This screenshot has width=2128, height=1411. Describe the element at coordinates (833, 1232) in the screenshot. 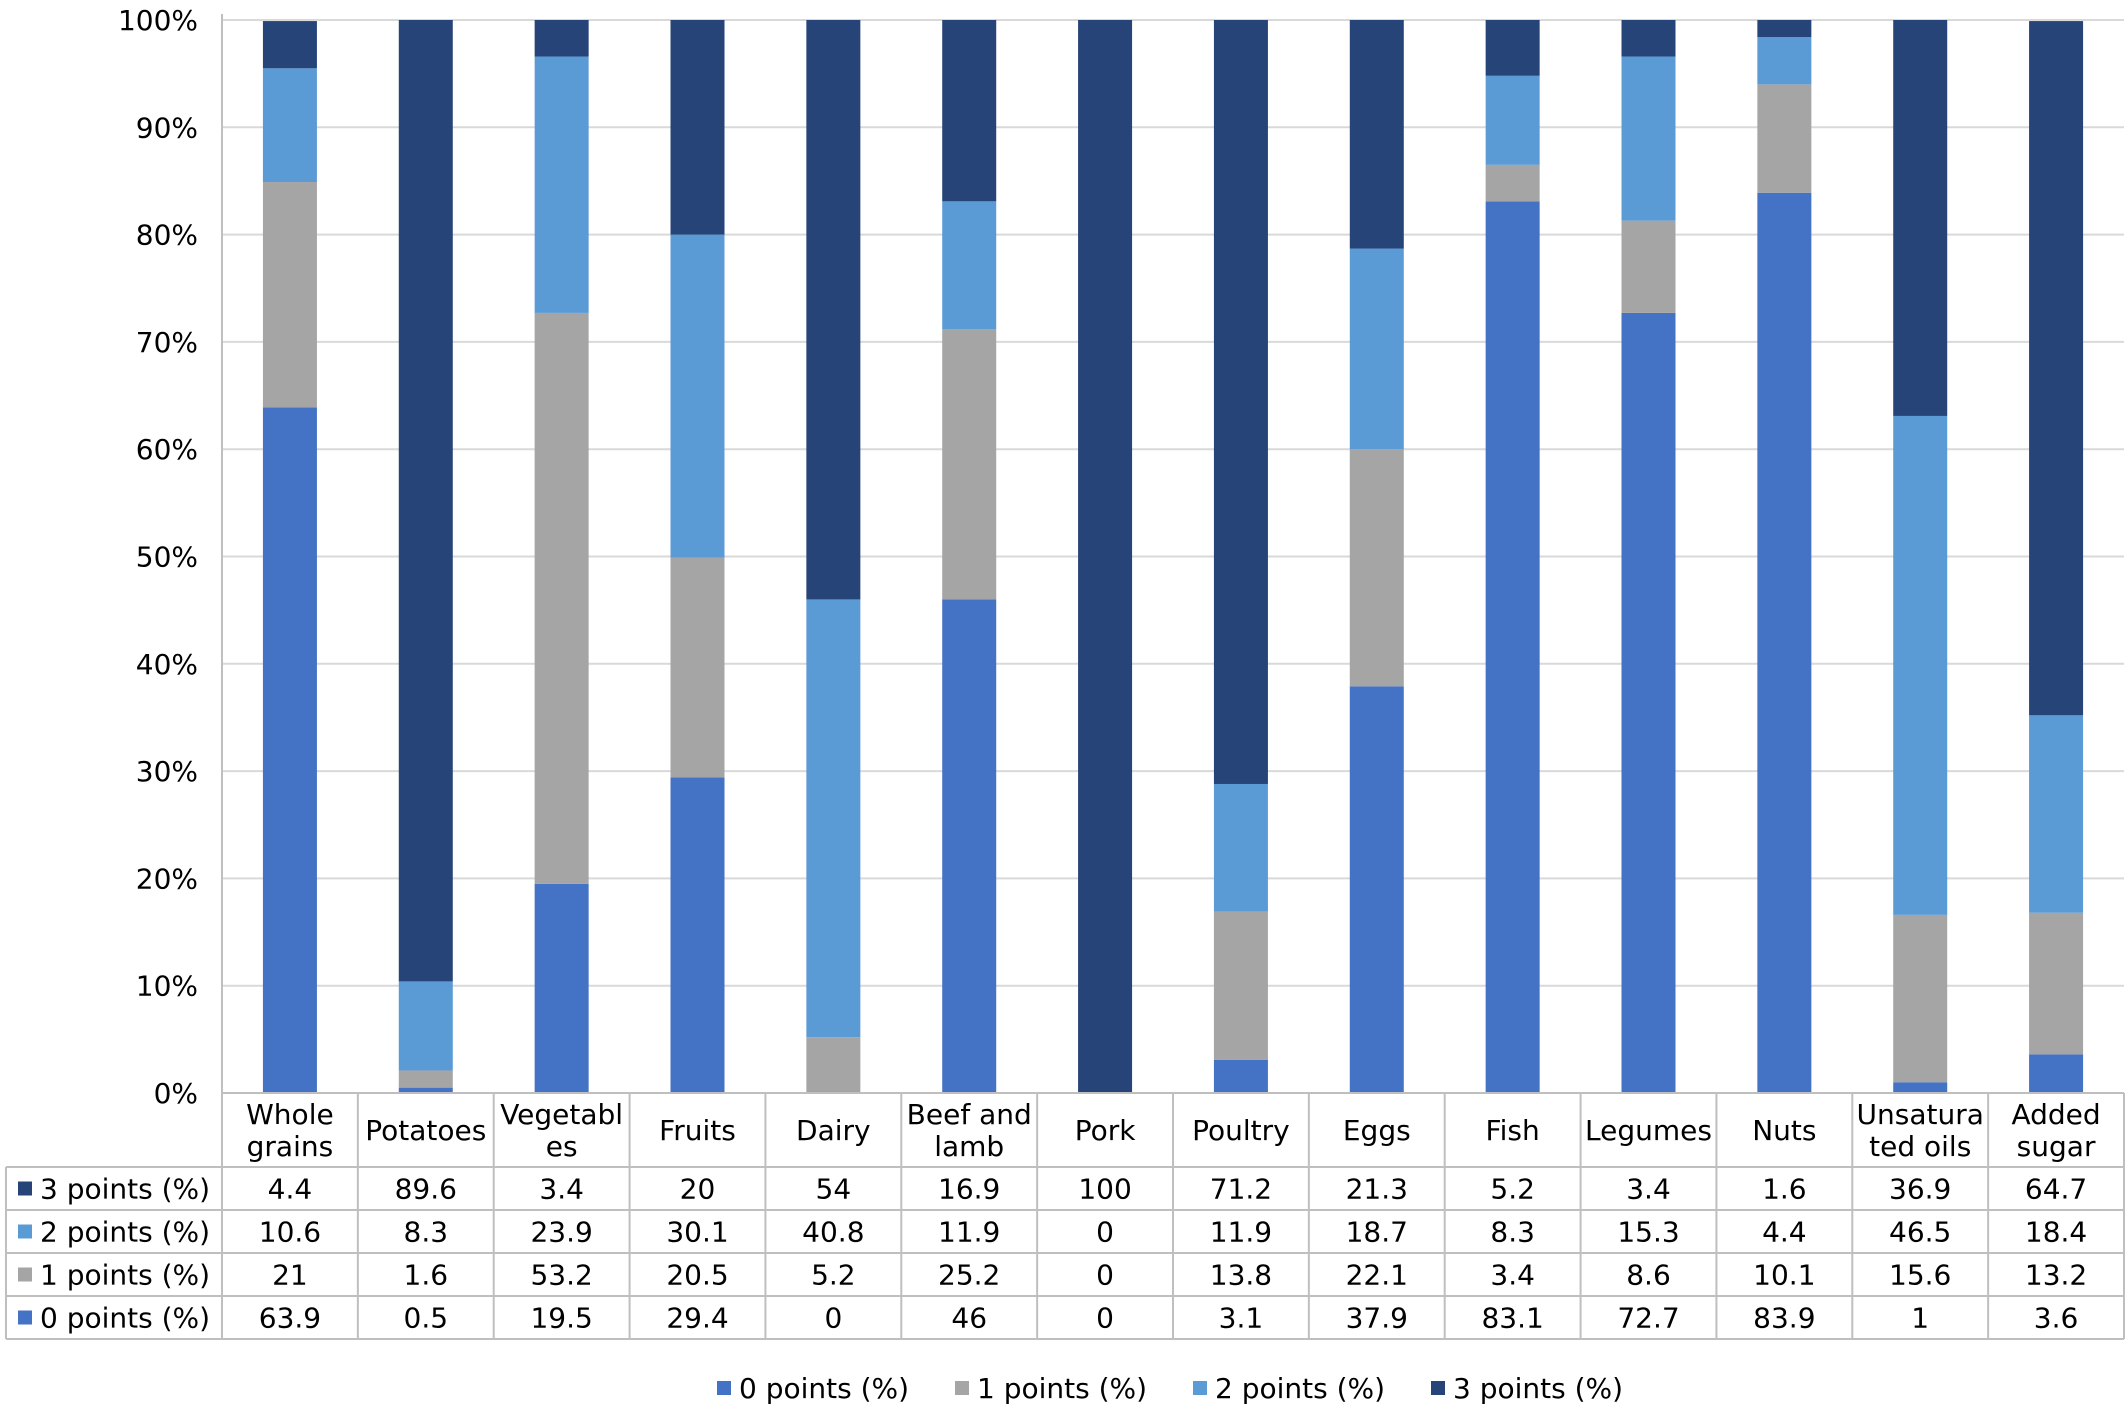

I see `table-cell: 40.8` at that location.